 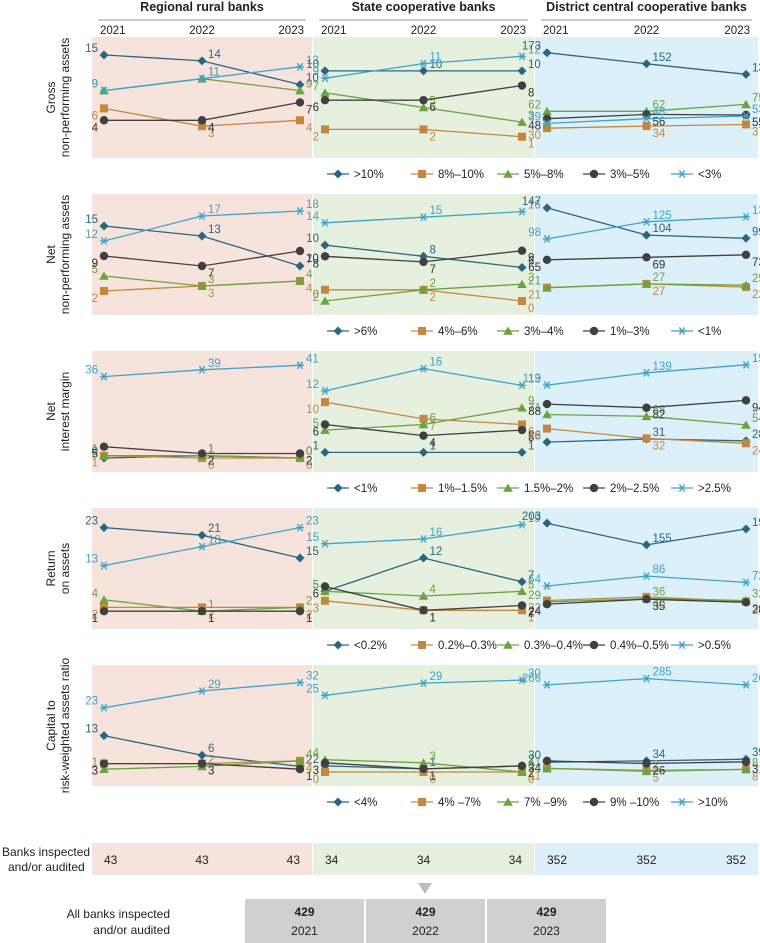 What do you see at coordinates (659, 265) in the screenshot?
I see `data-label: 69` at bounding box center [659, 265].